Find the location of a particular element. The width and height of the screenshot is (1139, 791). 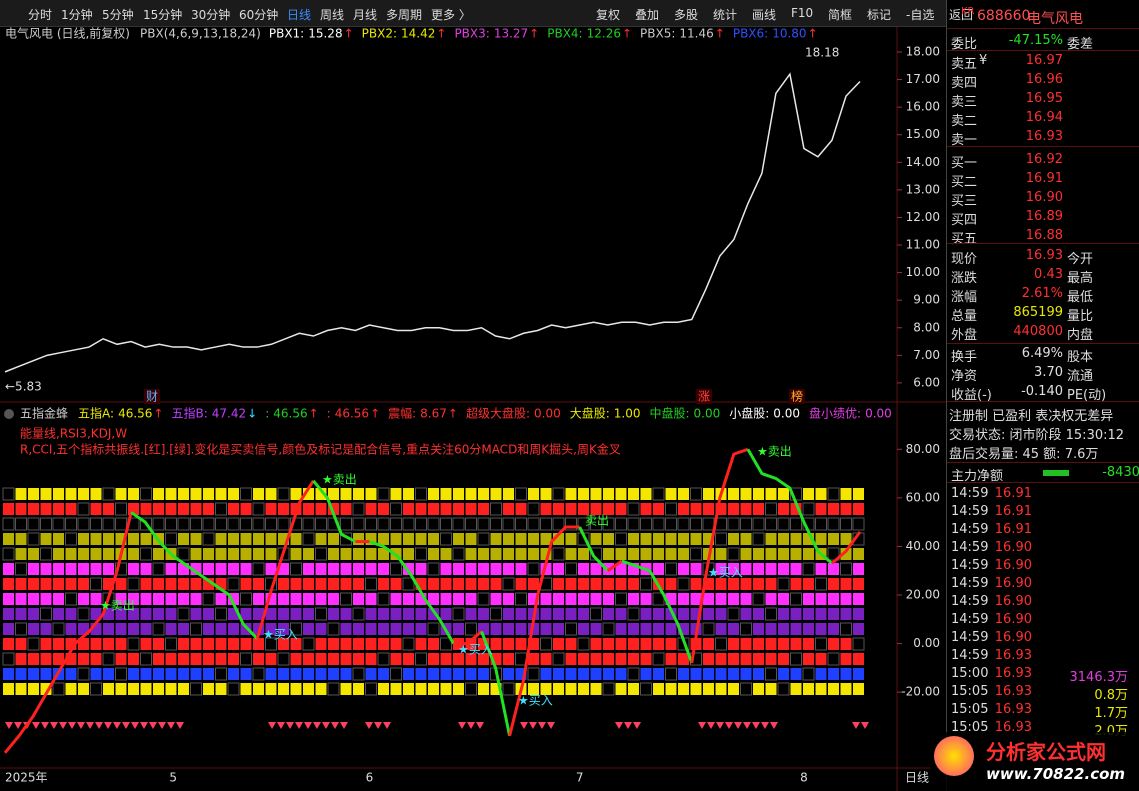

tab: 多周期 is located at coordinates (404, 15).